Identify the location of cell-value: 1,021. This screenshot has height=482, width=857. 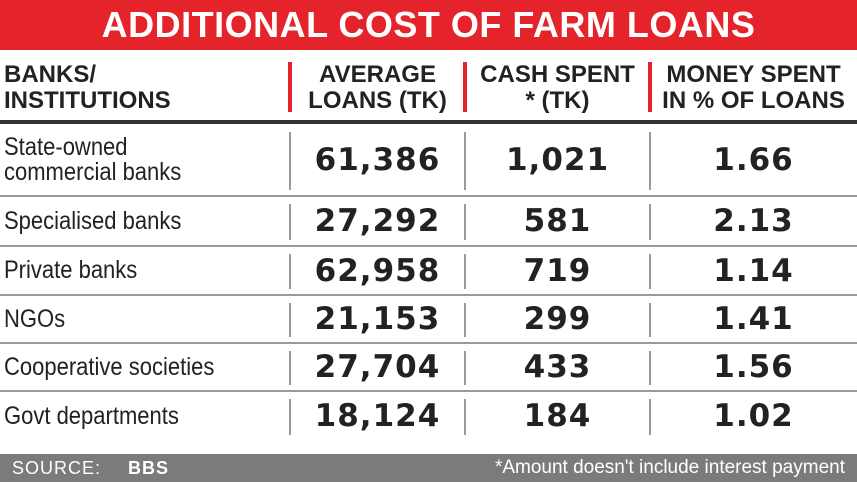
(557, 160).